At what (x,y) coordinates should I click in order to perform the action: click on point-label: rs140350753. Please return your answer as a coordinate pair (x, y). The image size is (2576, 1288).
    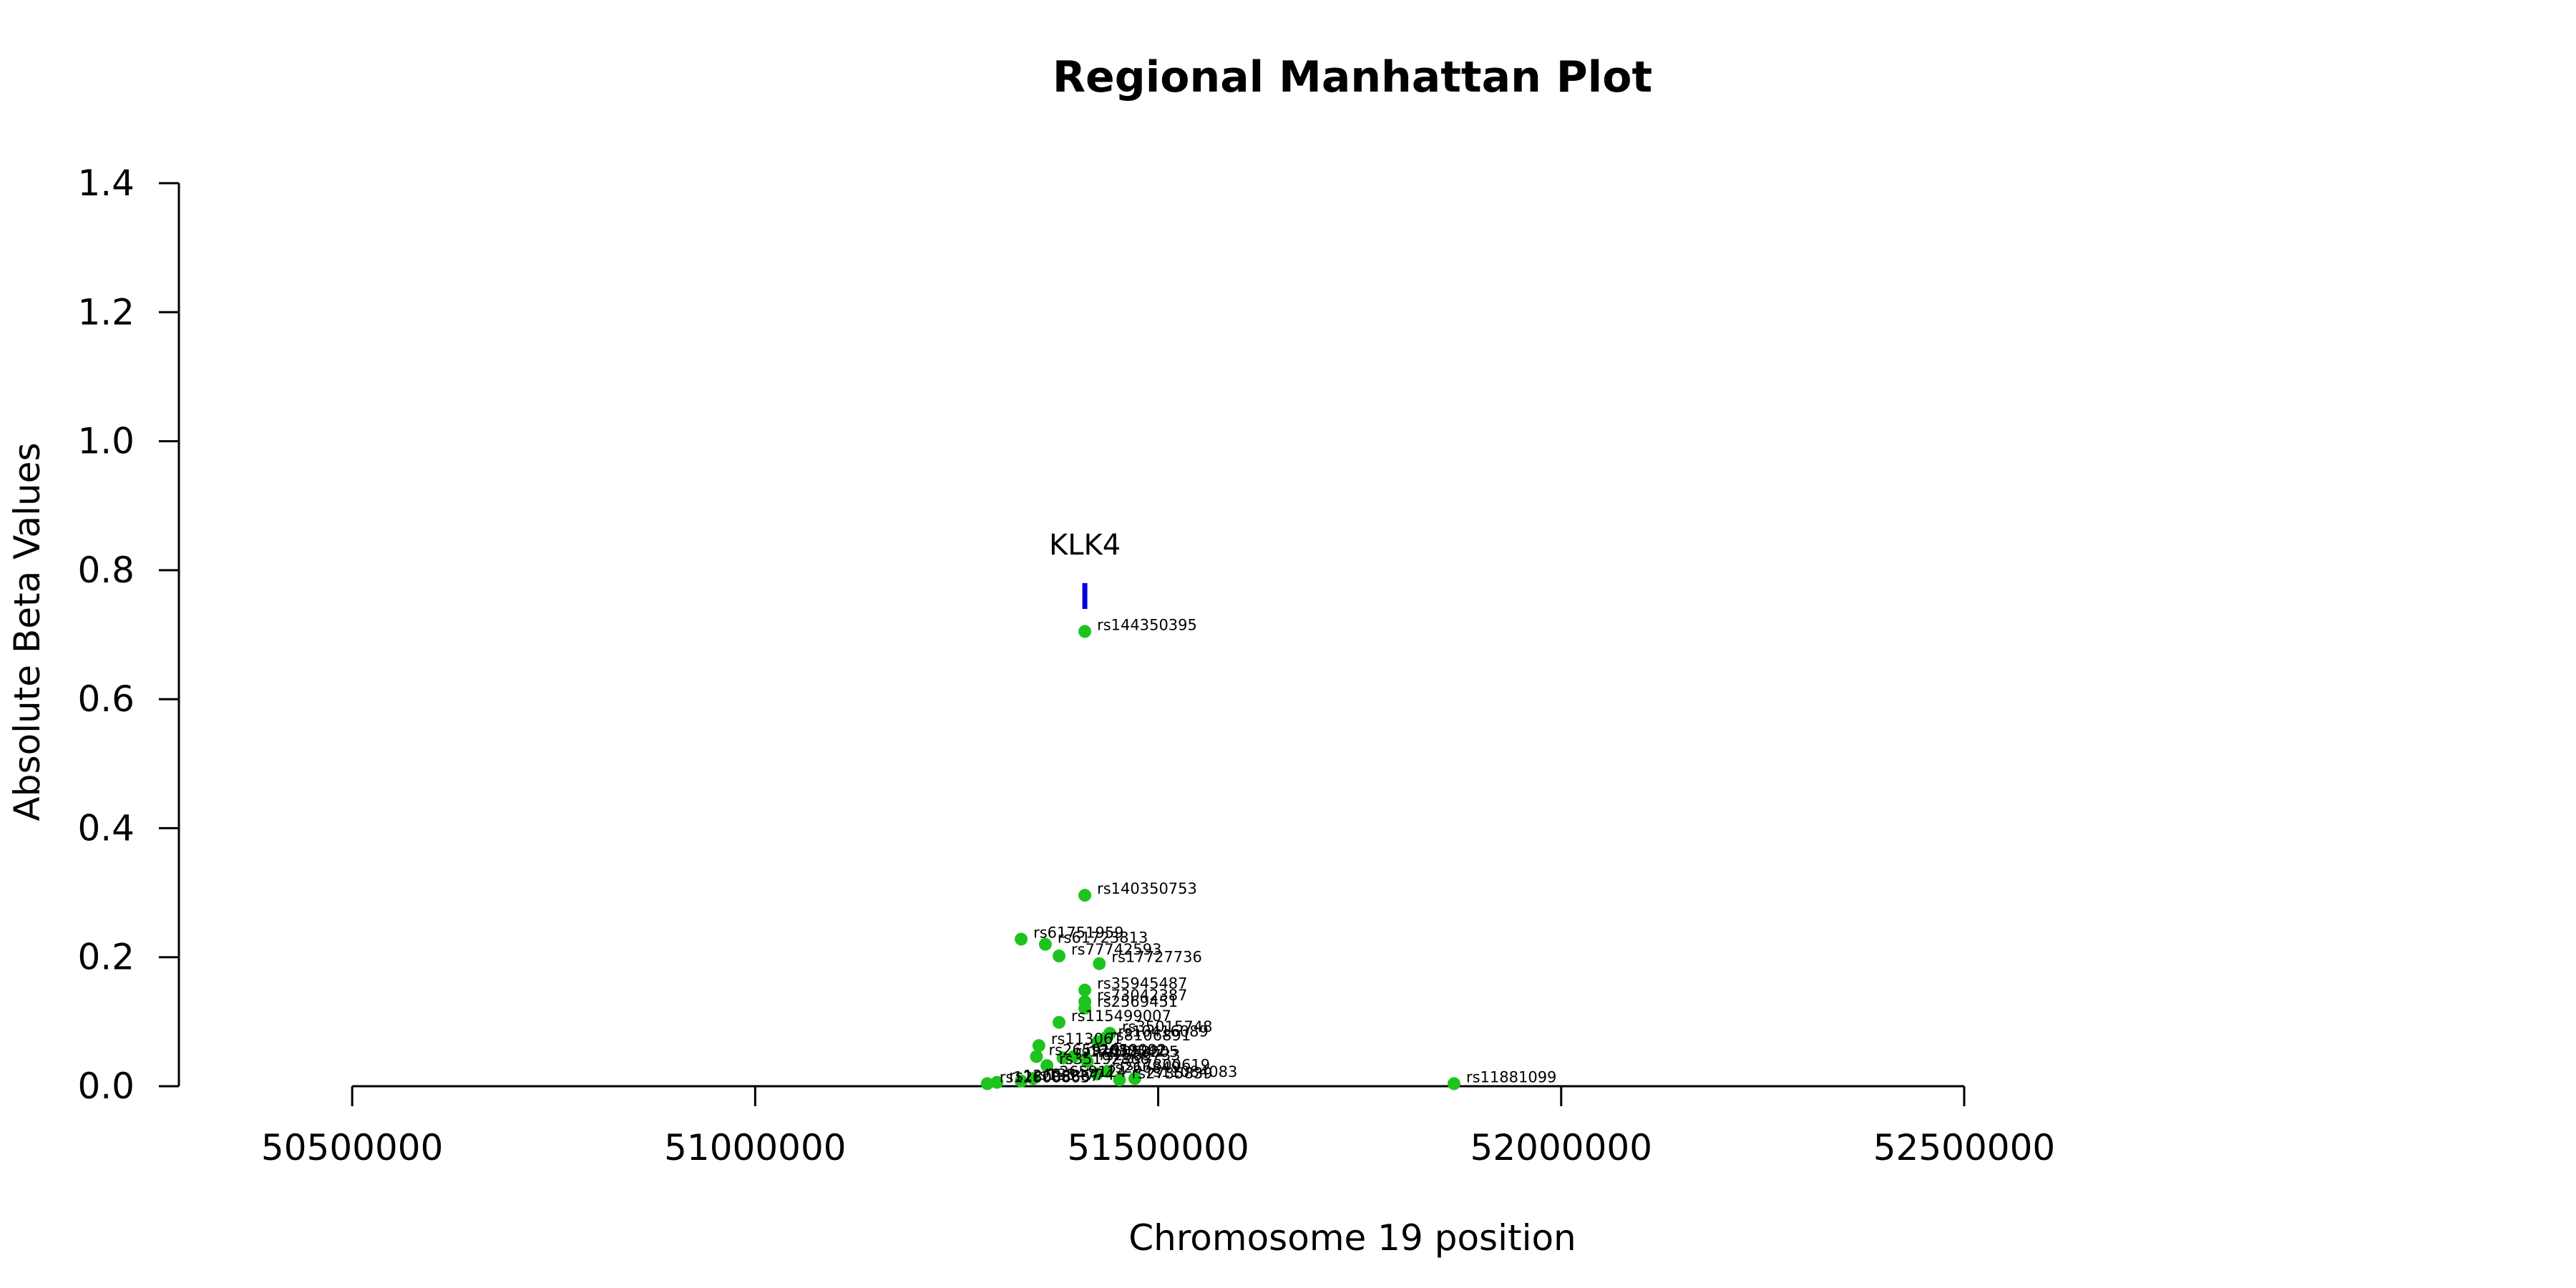
    Looking at the image, I should click on (1147, 888).